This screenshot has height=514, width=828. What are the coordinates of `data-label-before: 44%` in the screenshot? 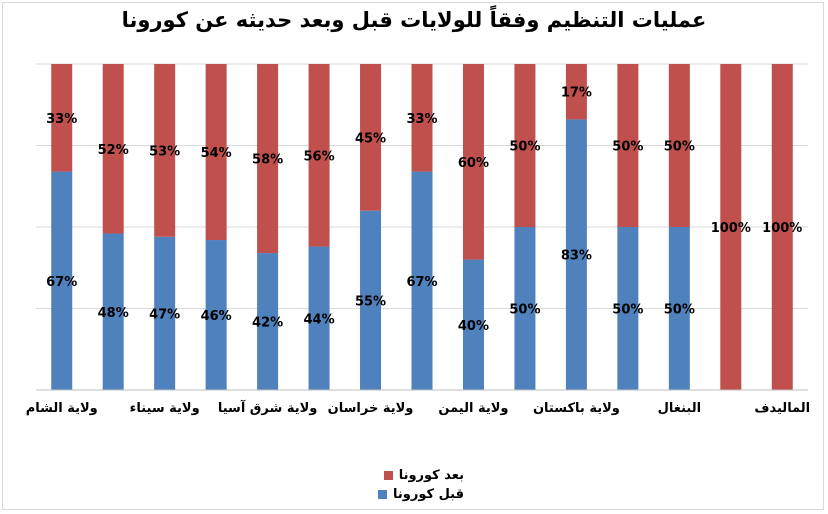 It's located at (319, 319).